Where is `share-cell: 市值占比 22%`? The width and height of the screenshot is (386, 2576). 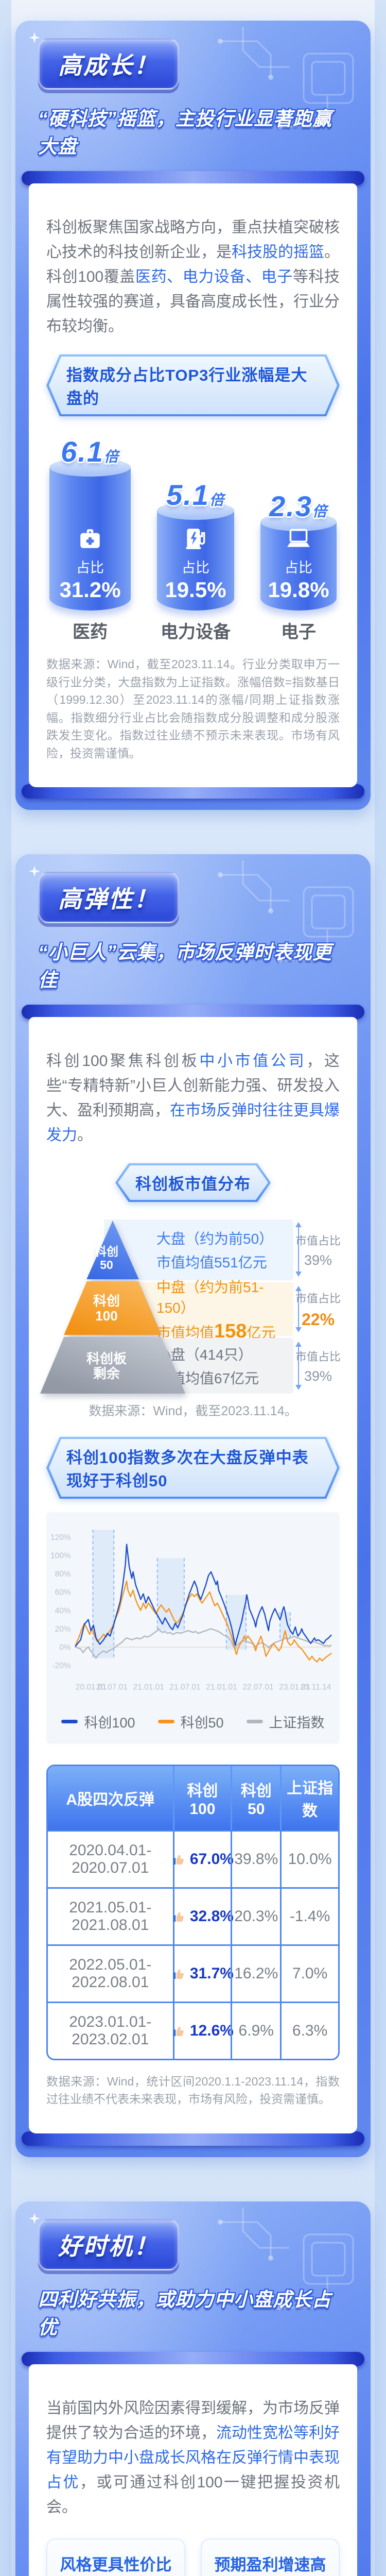 share-cell: 市值占比 22% is located at coordinates (318, 1310).